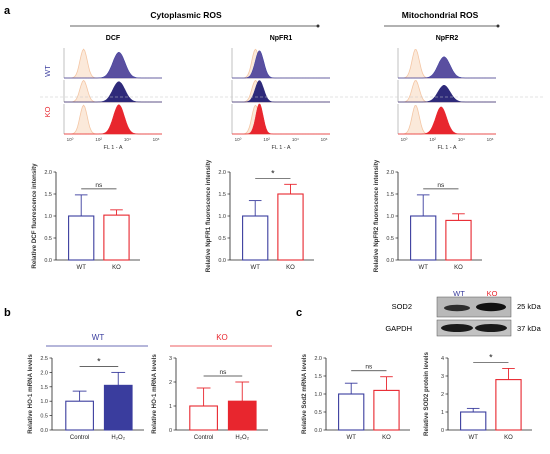 Image resolution: width=550 pixels, height=454 pixels. I want to click on bar-group-title: WT, so click(98, 337).